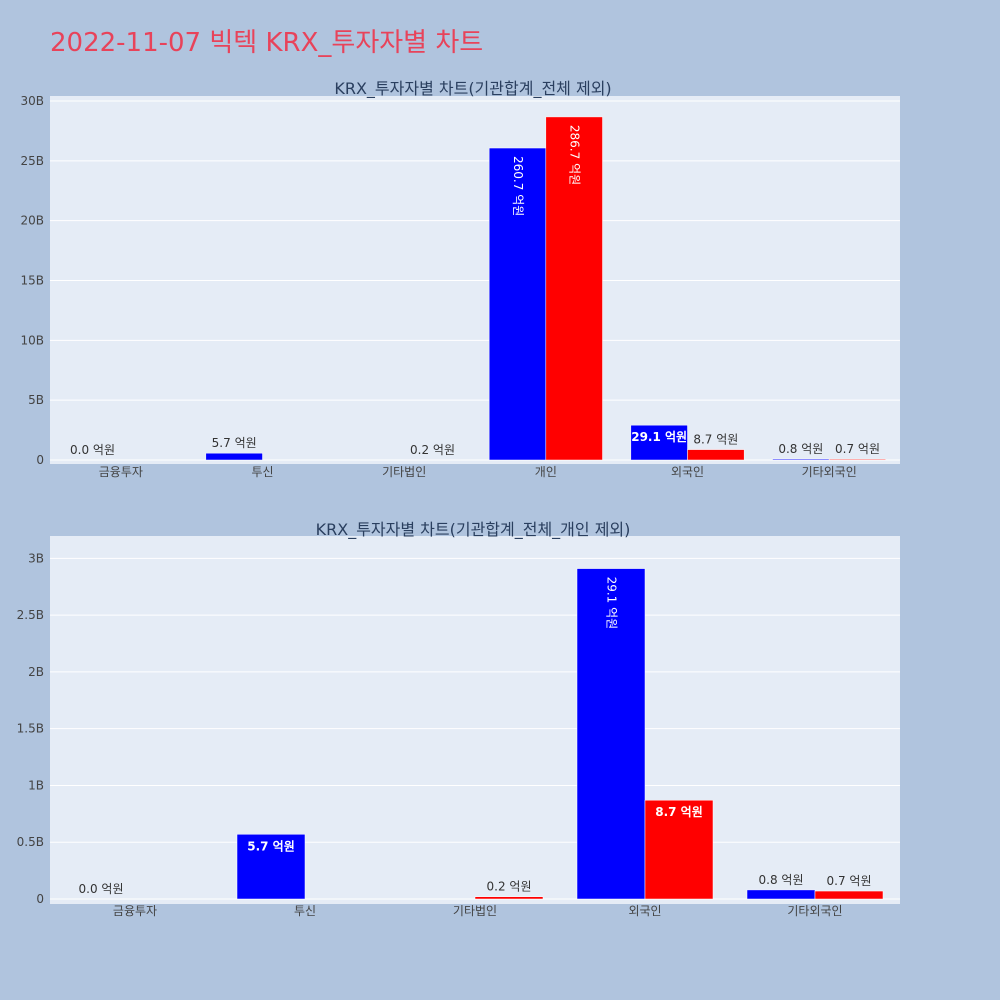 This screenshot has width=1000, height=1000. Describe the element at coordinates (30, 729) in the screenshot. I see `y-tick-label: 1.5B` at that location.